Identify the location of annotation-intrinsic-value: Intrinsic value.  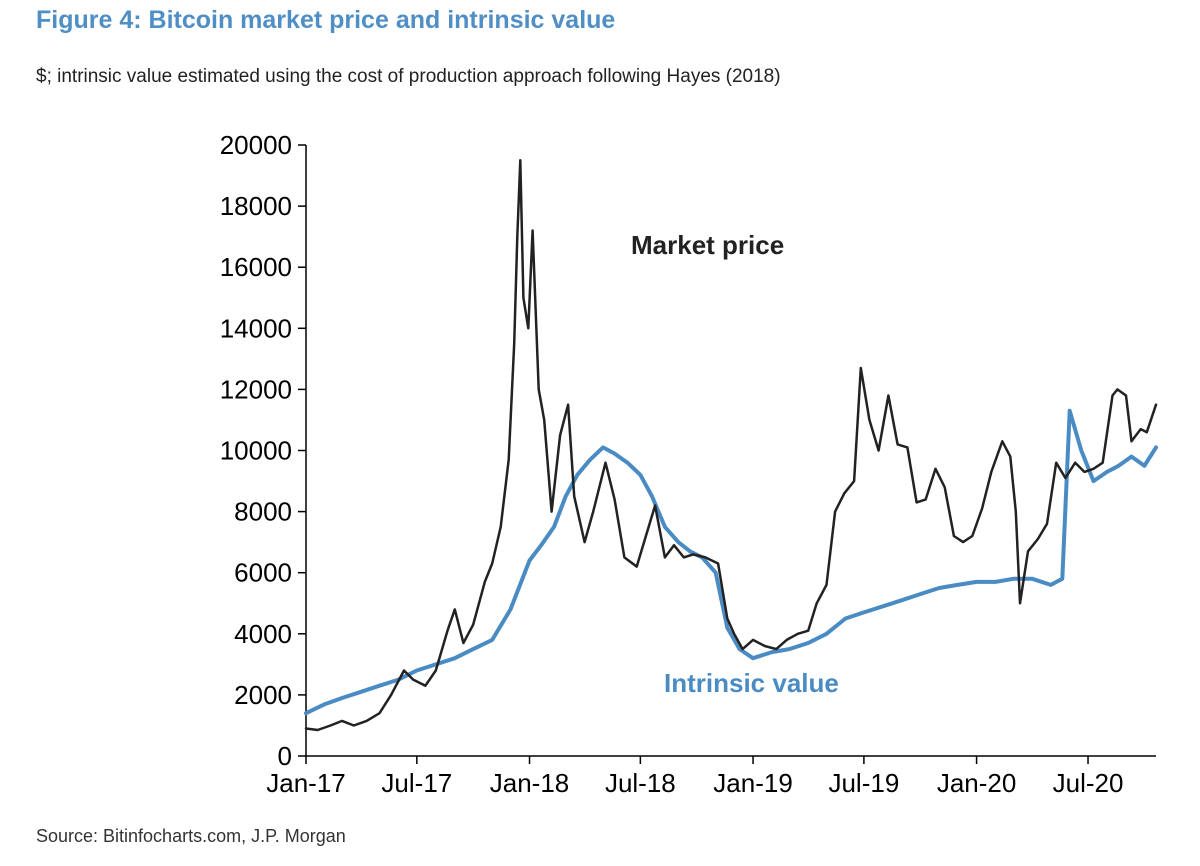
(751, 683).